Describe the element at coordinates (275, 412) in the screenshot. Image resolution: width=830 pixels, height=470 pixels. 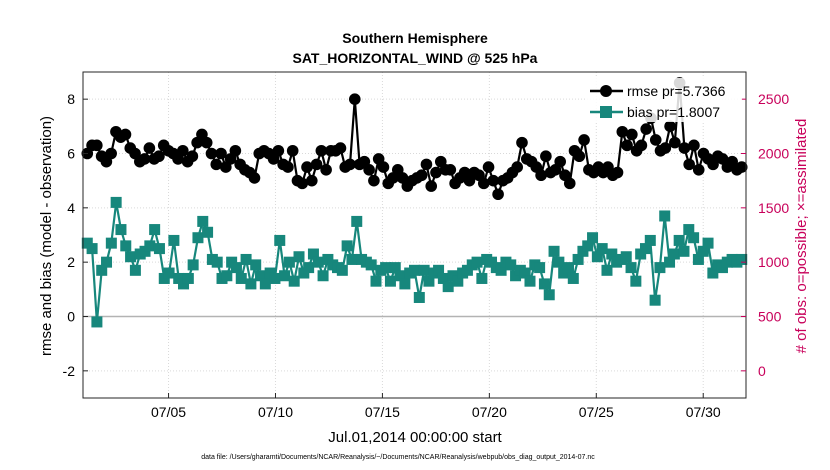
I see `x-tick-label: 07/10` at that location.